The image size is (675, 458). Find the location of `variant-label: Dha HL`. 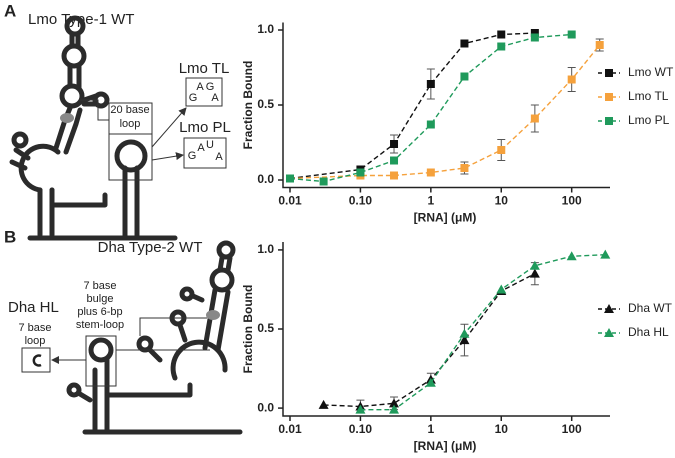

variant-label: Dha HL is located at coordinates (33, 307).